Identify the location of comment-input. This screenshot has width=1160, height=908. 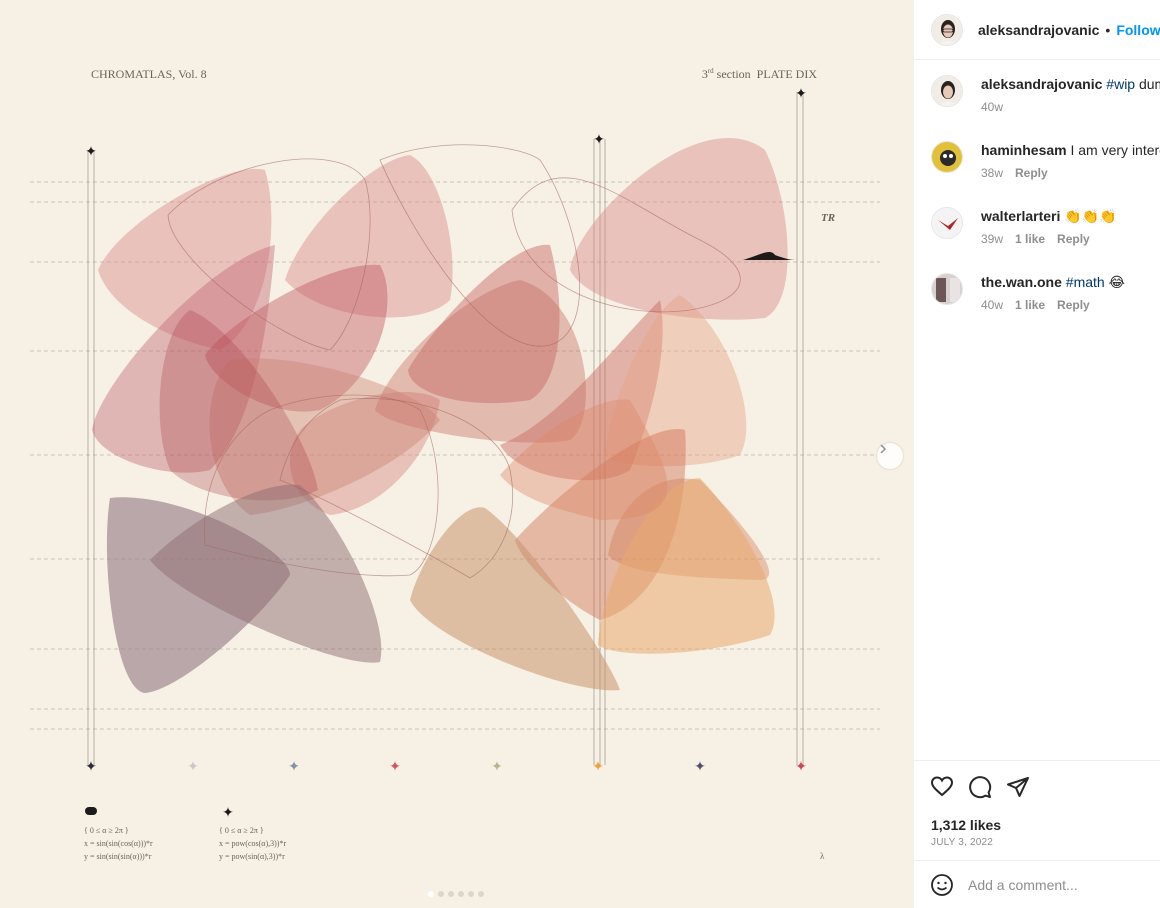
(1058, 884).